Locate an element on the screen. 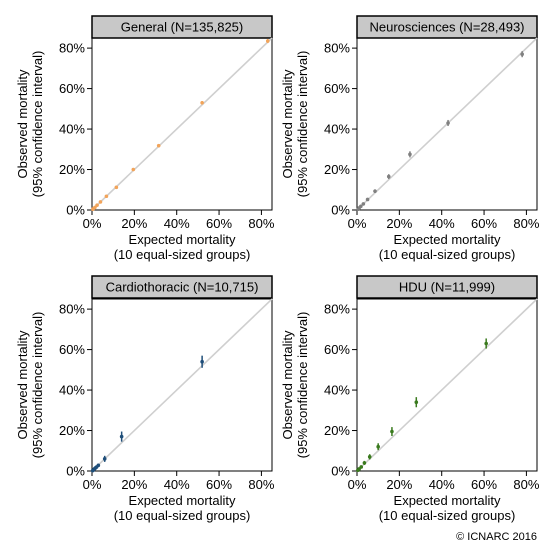  panel-title: Neurosciences (N=28,493) is located at coordinates (447, 27).